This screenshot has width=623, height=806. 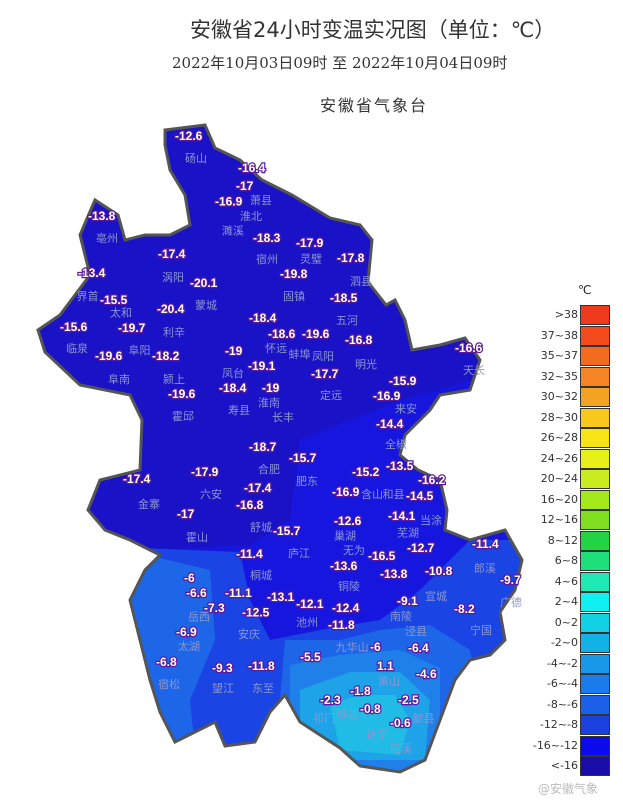 I want to click on city-label: 合肥, so click(x=269, y=469).